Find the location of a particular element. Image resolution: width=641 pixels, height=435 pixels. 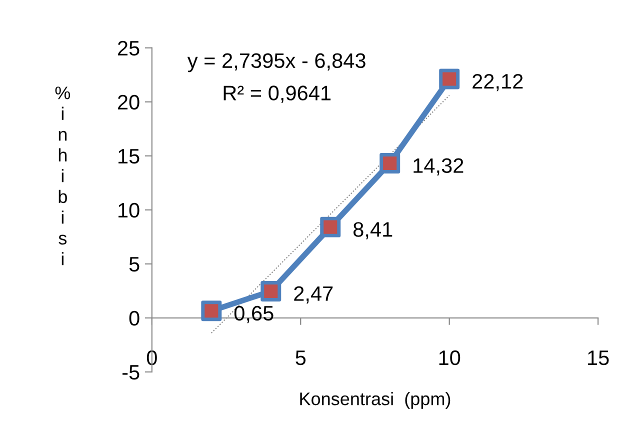

annotation: y = 2,7395x - 6,843 is located at coordinates (276, 62).